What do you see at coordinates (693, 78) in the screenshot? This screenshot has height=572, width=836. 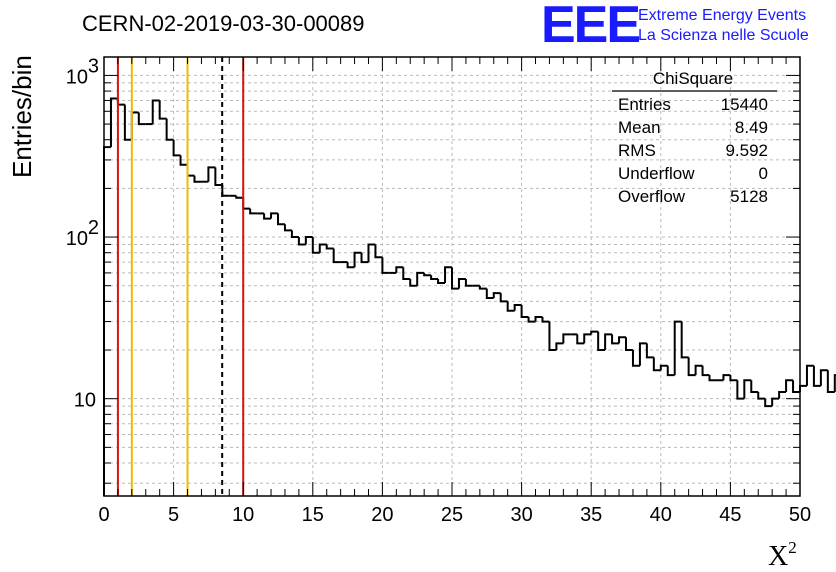 I see `stats-title: ChiSquare` at bounding box center [693, 78].